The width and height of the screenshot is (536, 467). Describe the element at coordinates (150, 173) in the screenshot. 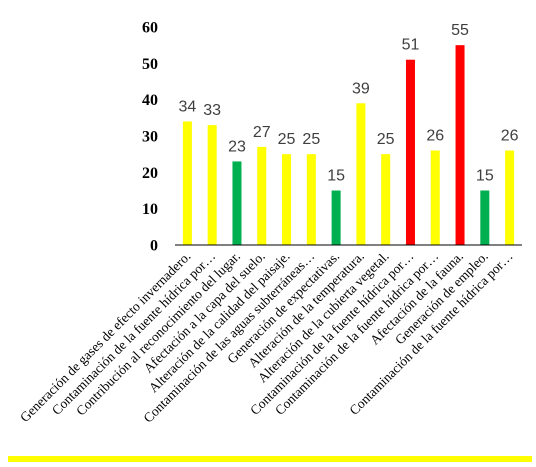

I see `y-tick-label: 20` at that location.